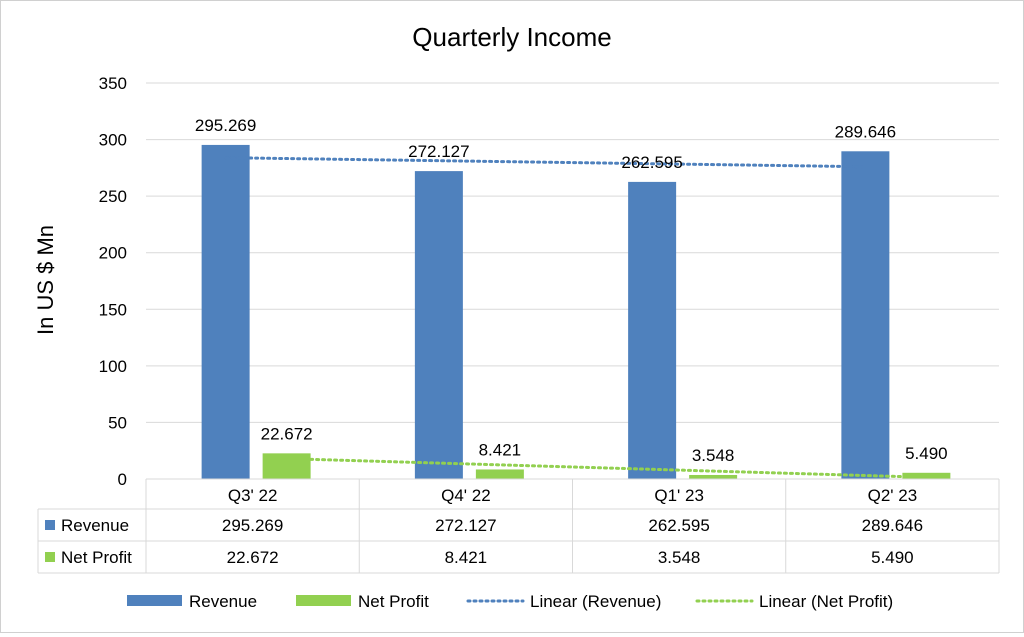 This screenshot has width=1024, height=637. I want to click on legend-item-linear-revenue: Linear (Revenue), so click(563, 601).